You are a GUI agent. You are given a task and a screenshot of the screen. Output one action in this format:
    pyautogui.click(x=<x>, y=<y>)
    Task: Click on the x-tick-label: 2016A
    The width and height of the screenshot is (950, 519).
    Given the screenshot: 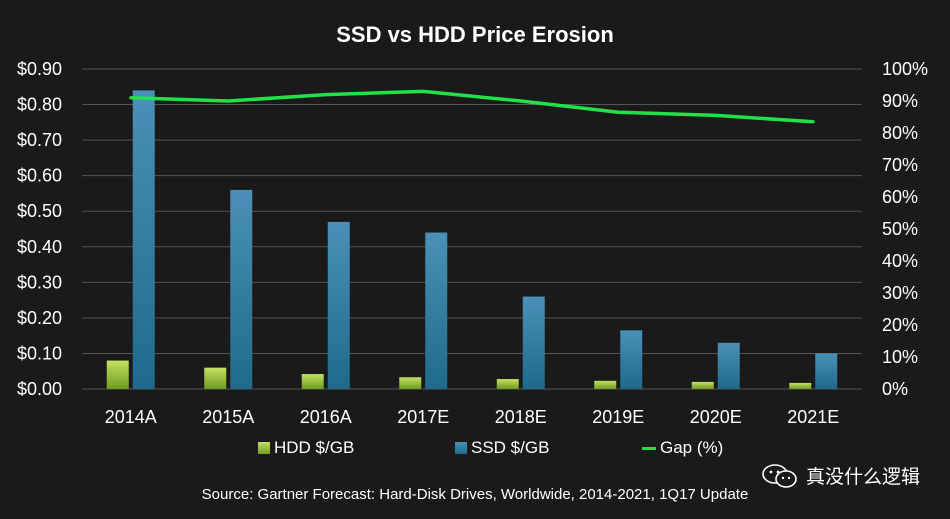 What is the action you would take?
    pyautogui.click(x=326, y=417)
    